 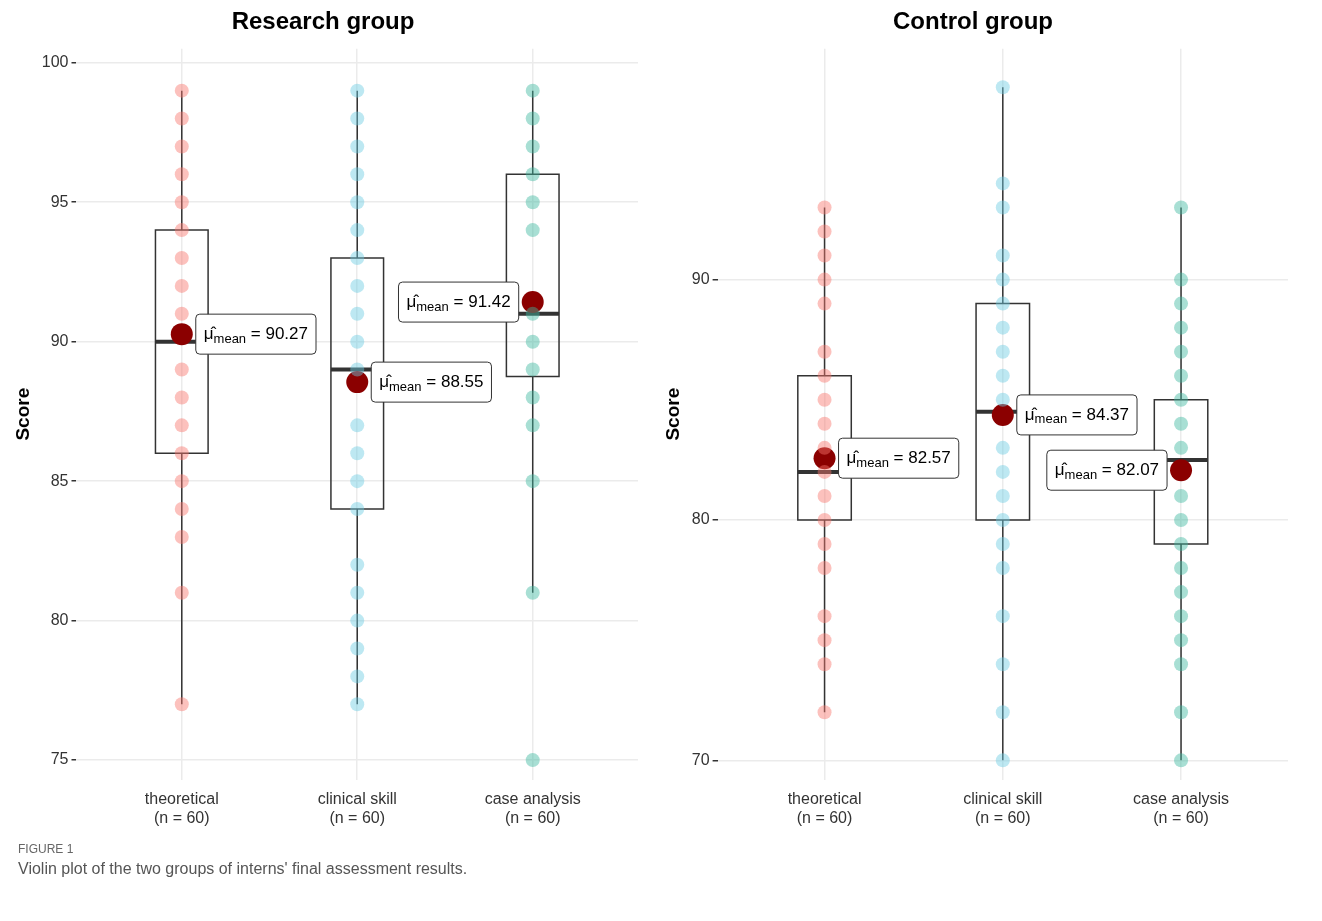 I want to click on chart-title: Research group, so click(x=323, y=21).